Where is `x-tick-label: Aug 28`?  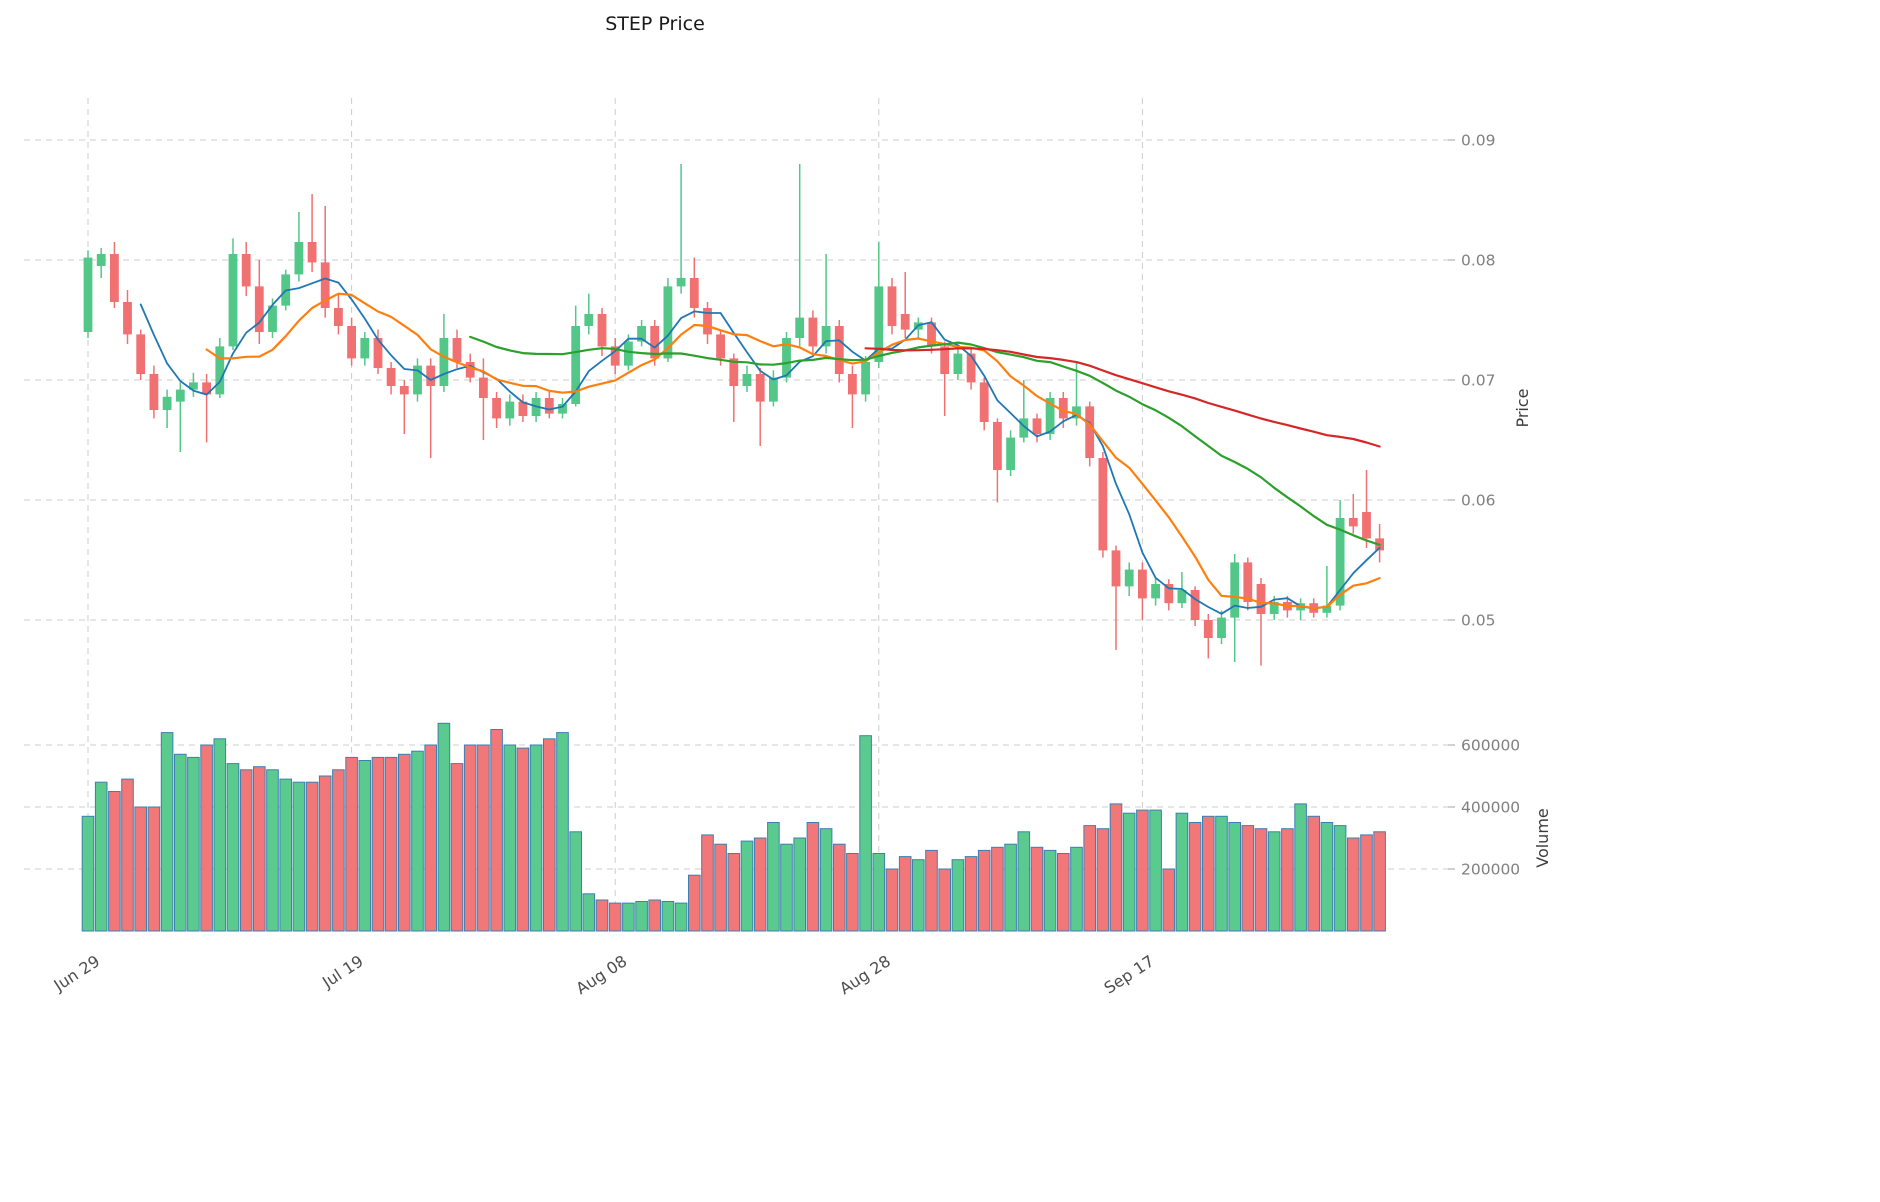 x-tick-label: Aug 28 is located at coordinates (865, 974).